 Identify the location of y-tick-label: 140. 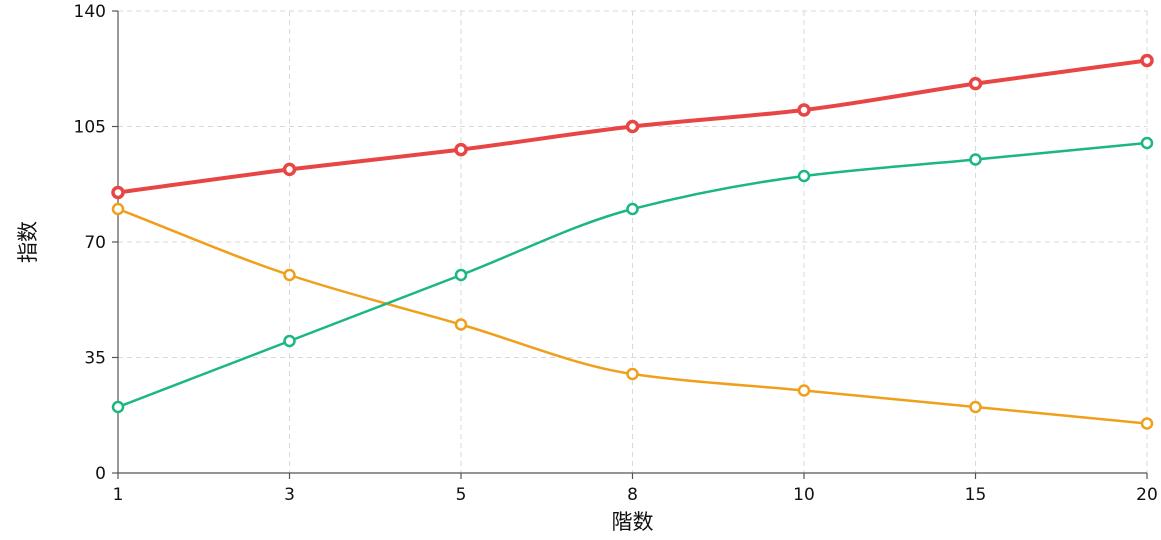
(90, 12).